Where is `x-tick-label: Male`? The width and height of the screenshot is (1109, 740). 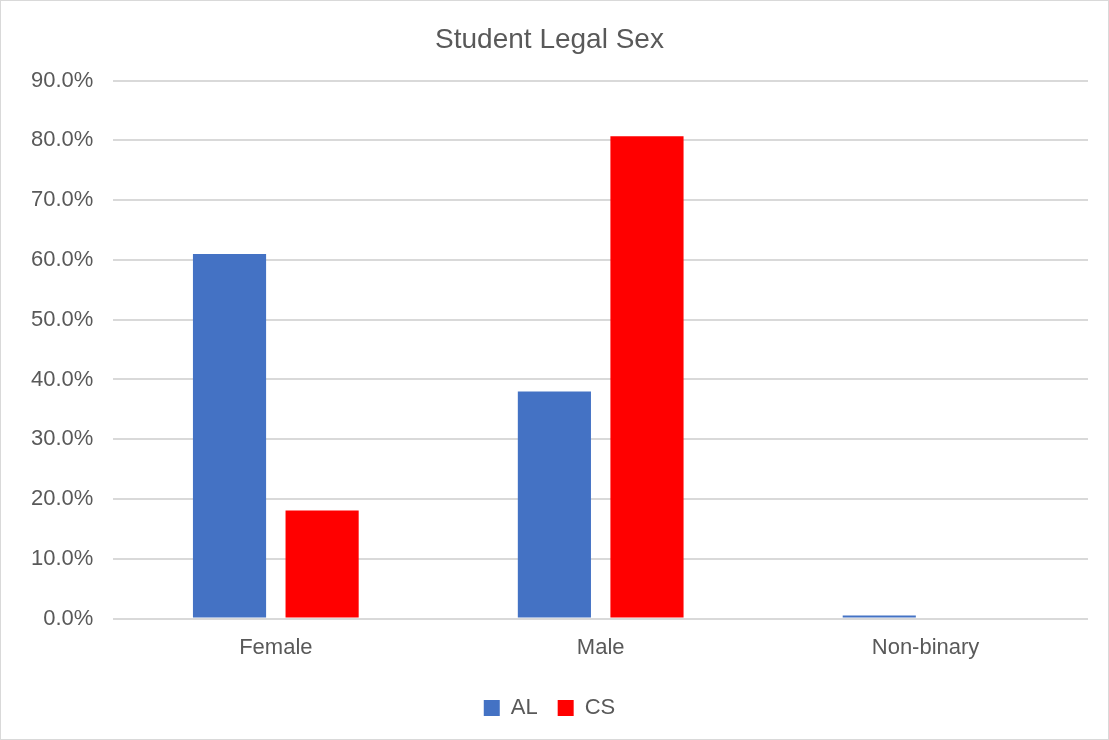 x-tick-label: Male is located at coordinates (600, 646).